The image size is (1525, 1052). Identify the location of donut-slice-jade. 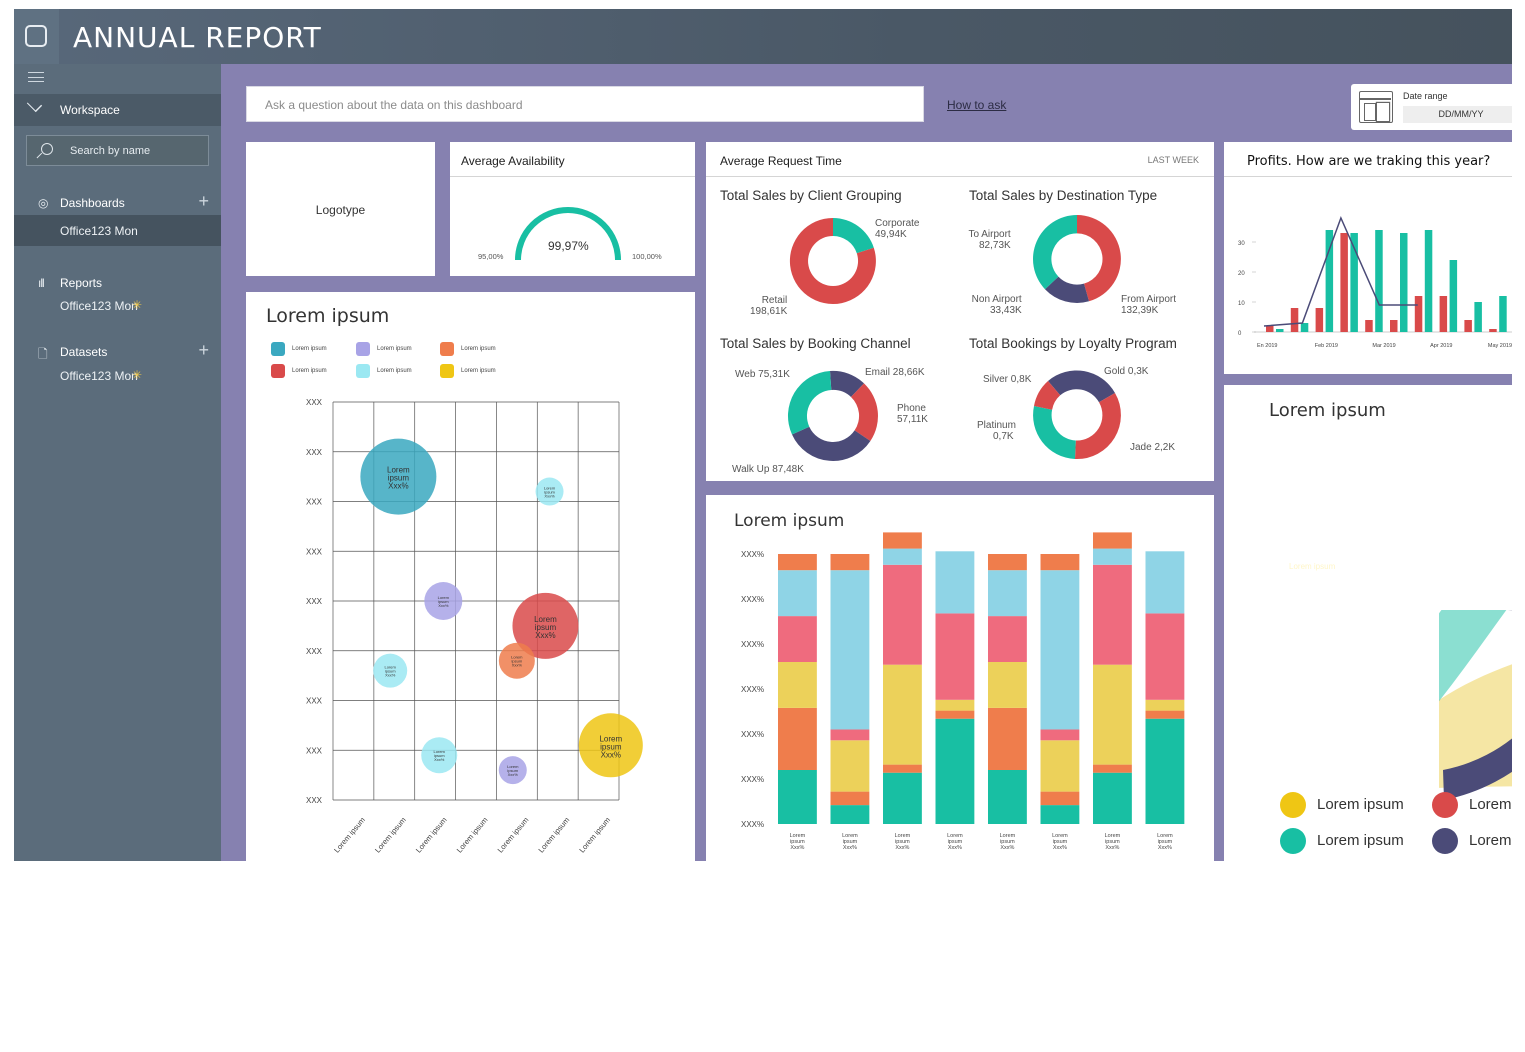
(1098, 426).